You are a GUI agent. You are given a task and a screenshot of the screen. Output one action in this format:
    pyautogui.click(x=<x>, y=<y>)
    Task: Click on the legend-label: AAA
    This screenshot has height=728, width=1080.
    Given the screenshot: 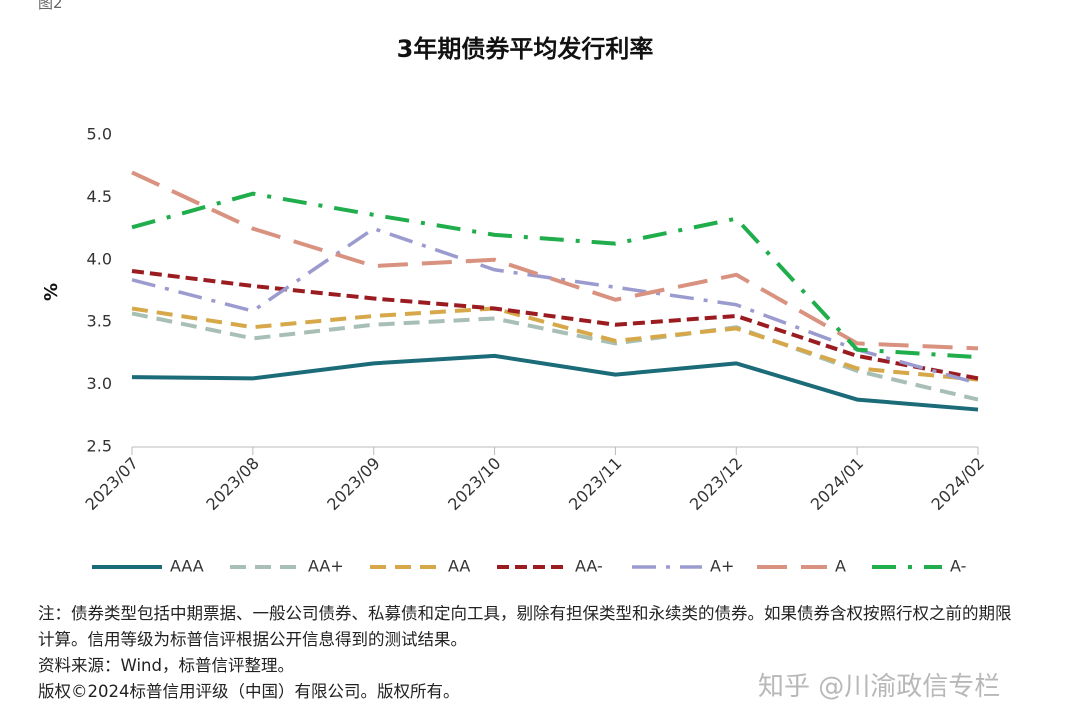 What is the action you would take?
    pyautogui.click(x=187, y=566)
    